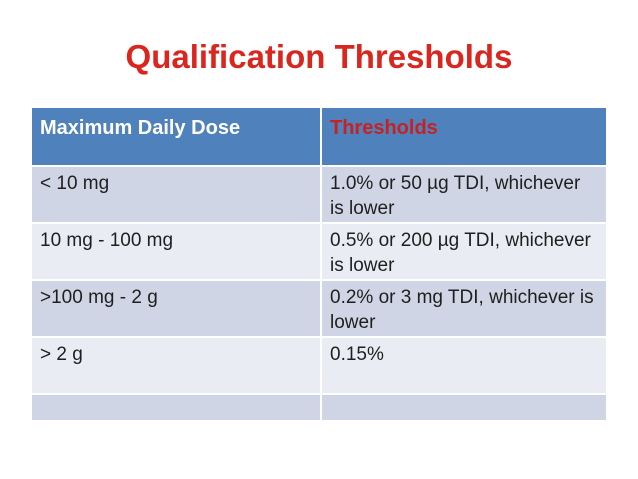 The width and height of the screenshot is (638, 479). Describe the element at coordinates (176, 407) in the screenshot. I see `dose-cell` at that location.